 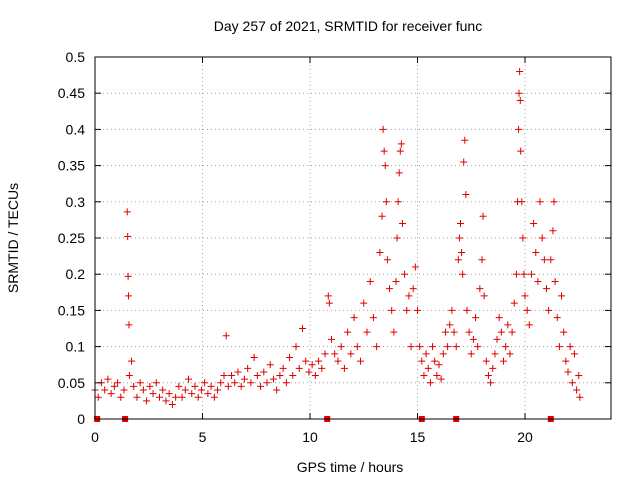 What do you see at coordinates (76, 57) in the screenshot?
I see `y-tick-label: 0.5` at bounding box center [76, 57].